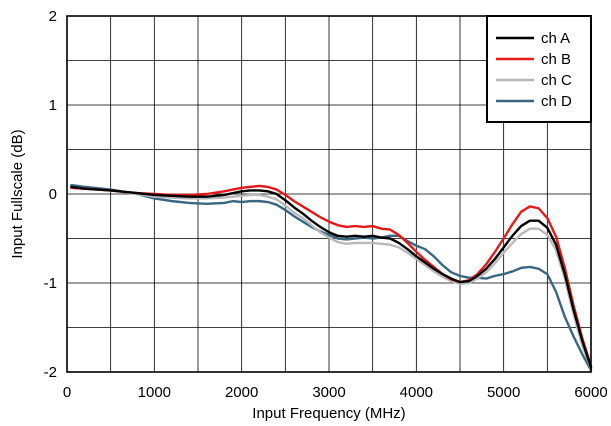 The height and width of the screenshot is (426, 611). What do you see at coordinates (53, 194) in the screenshot?
I see `y-tick-label: 0` at bounding box center [53, 194].